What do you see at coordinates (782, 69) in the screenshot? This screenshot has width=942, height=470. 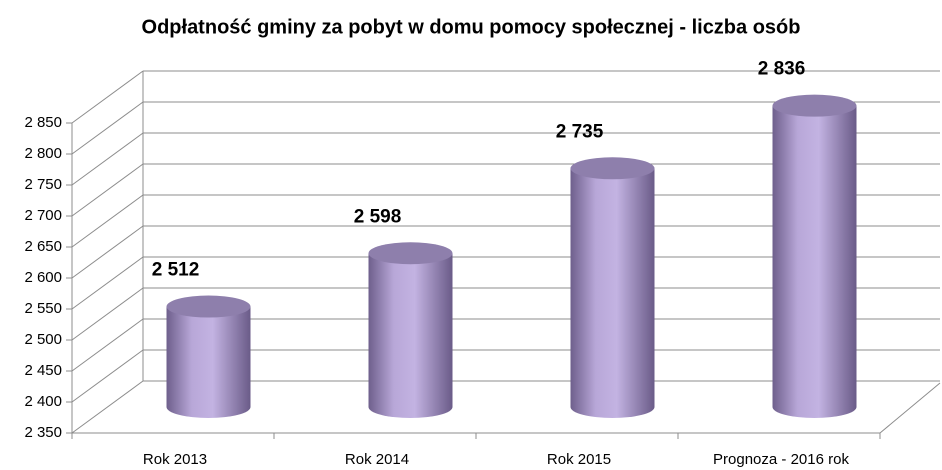 I see `data-label: 2 836` at bounding box center [782, 69].